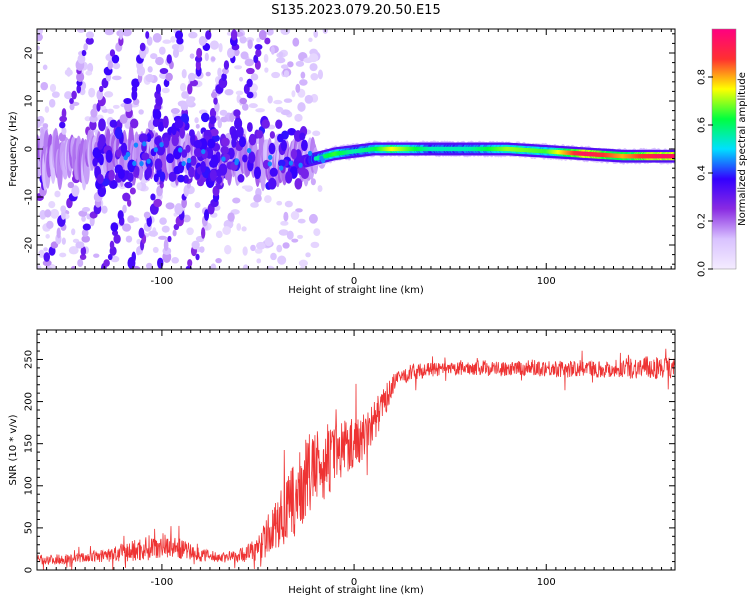 This screenshot has width=750, height=600. What do you see at coordinates (724, 149) in the screenshot?
I see `colorbar-frame` at bounding box center [724, 149].